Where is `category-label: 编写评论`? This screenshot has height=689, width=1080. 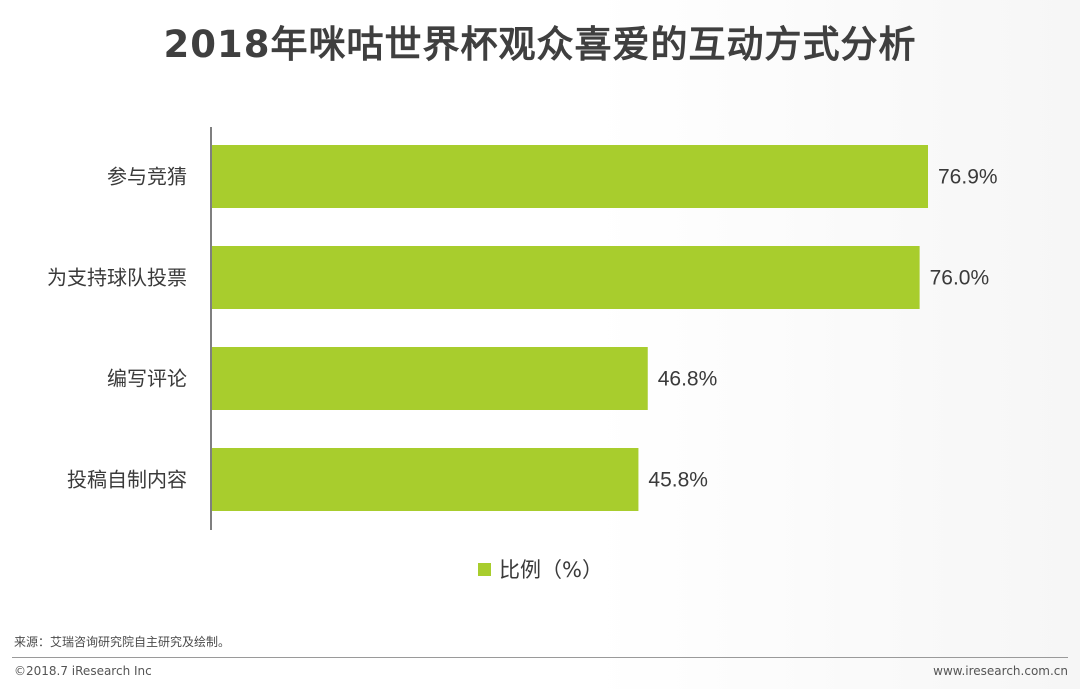 category-label: 编写评论 is located at coordinates (147, 379).